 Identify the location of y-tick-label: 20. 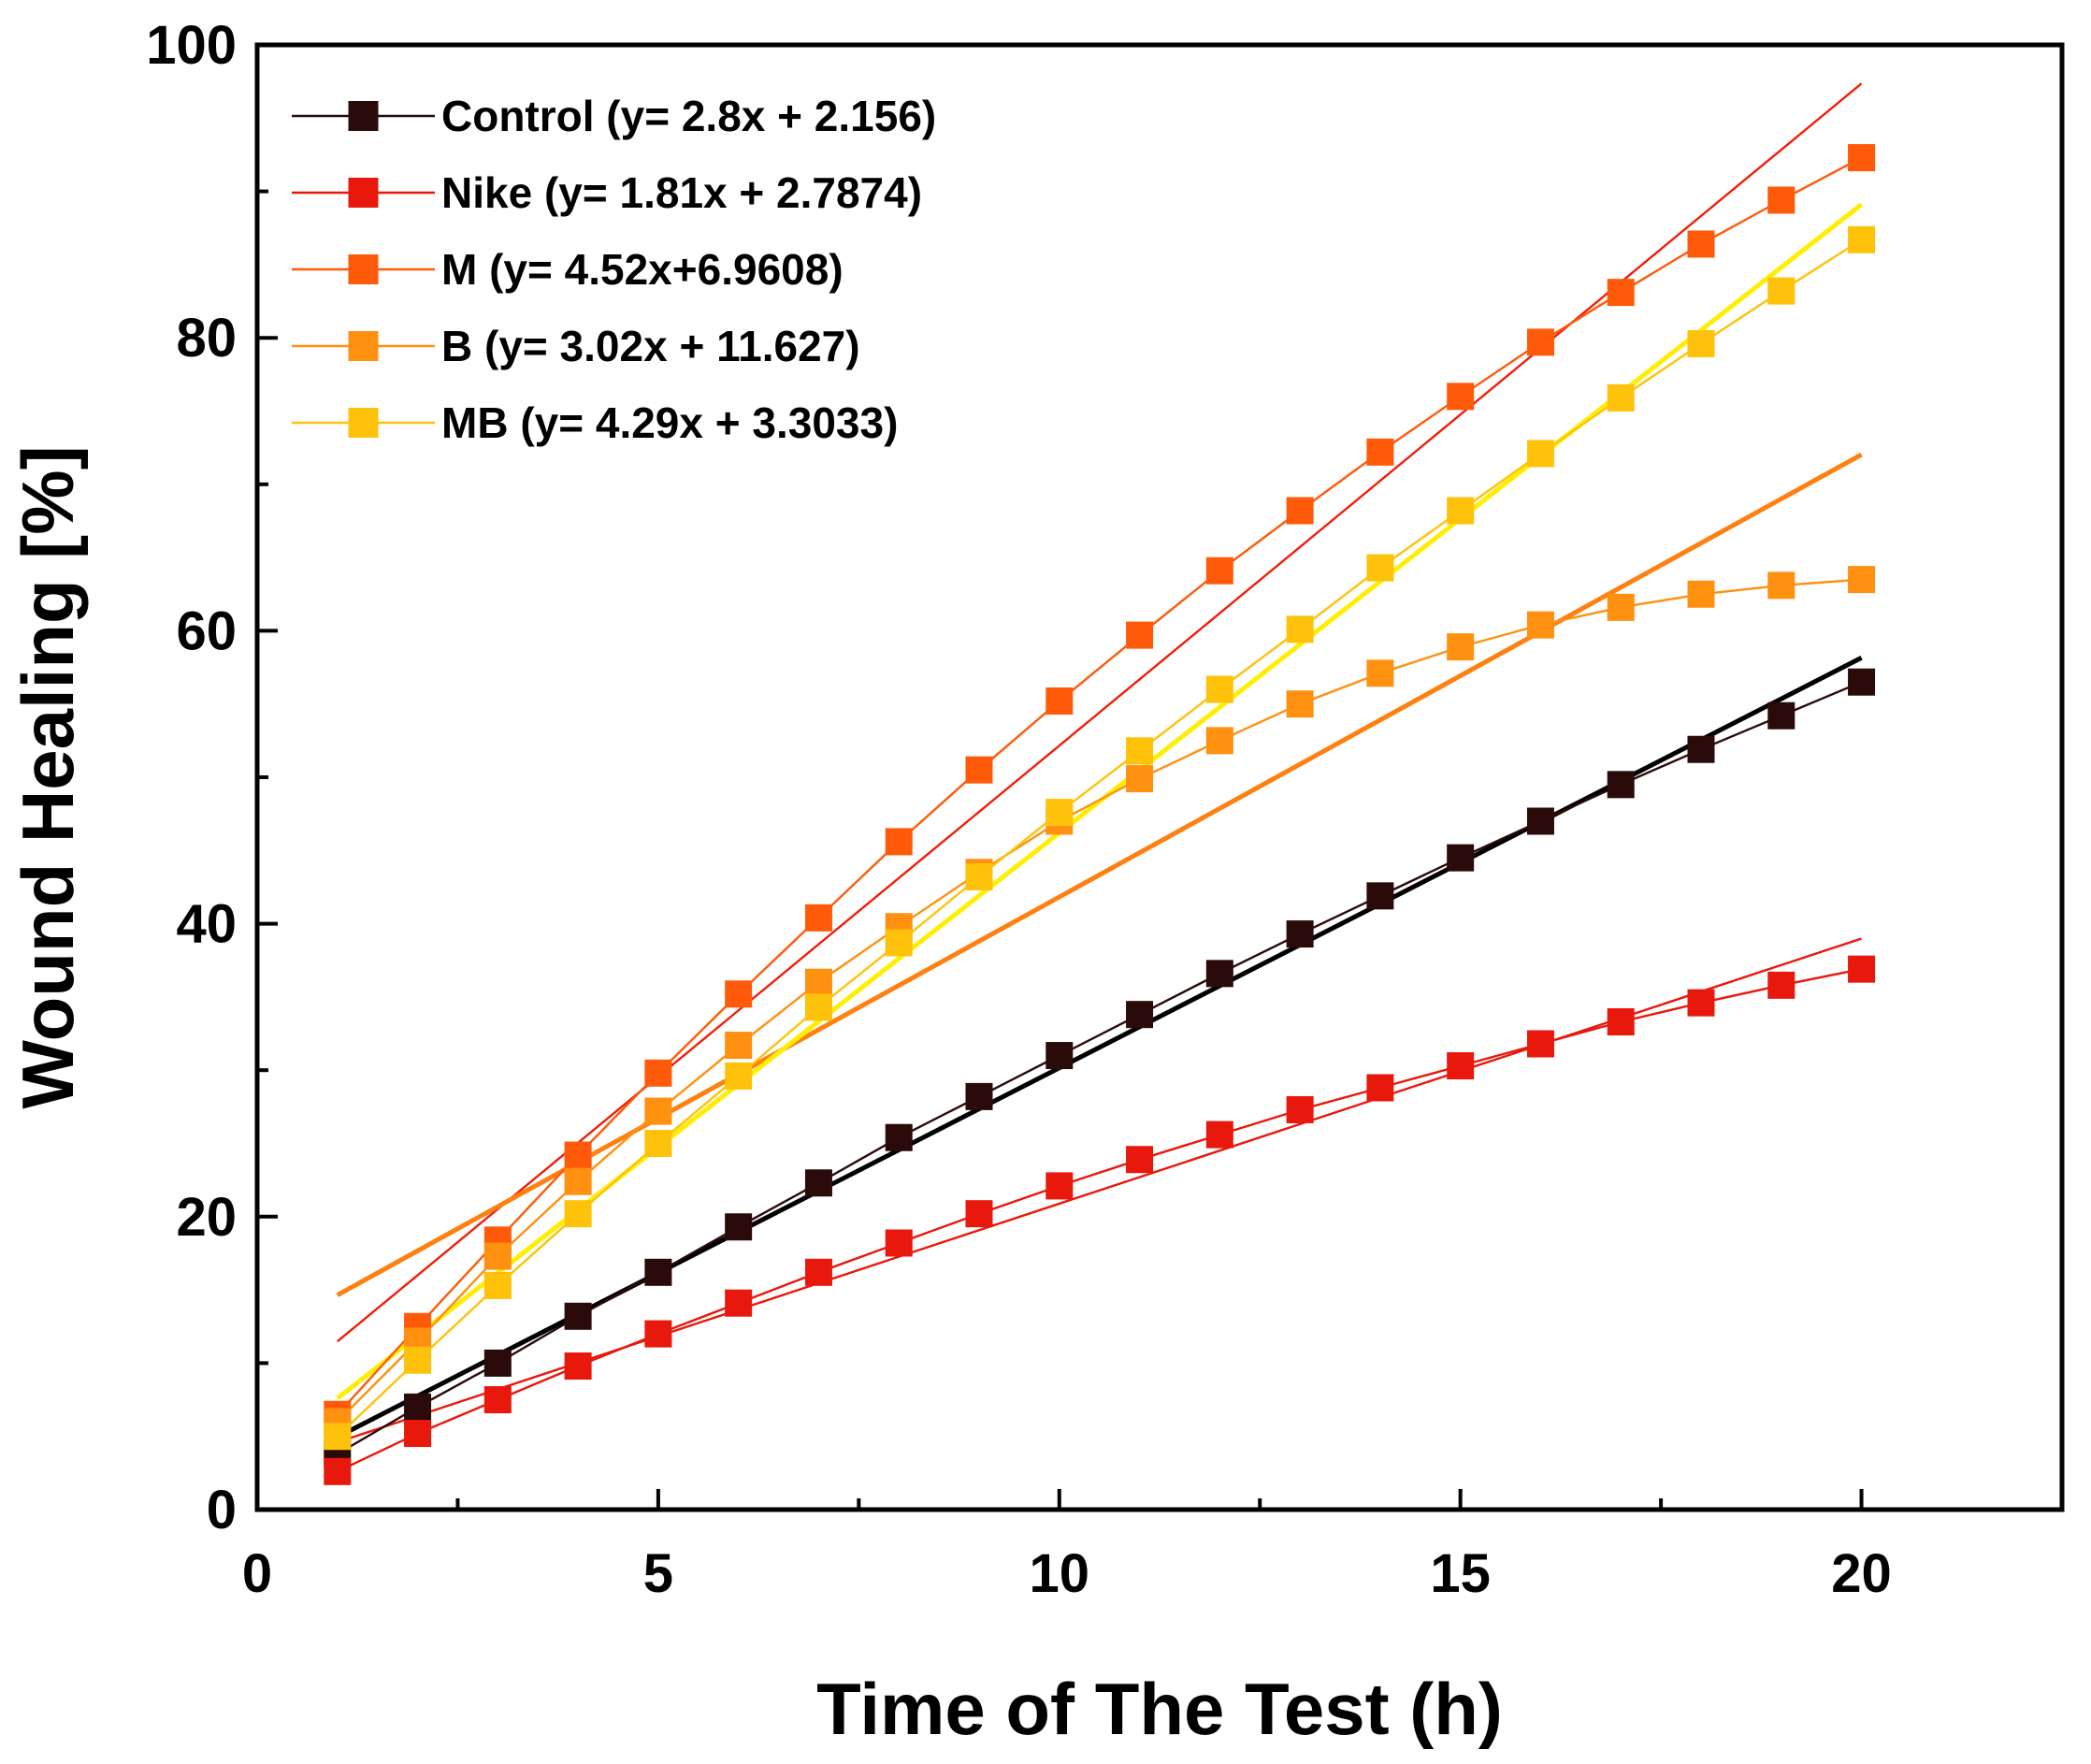
(206, 1217).